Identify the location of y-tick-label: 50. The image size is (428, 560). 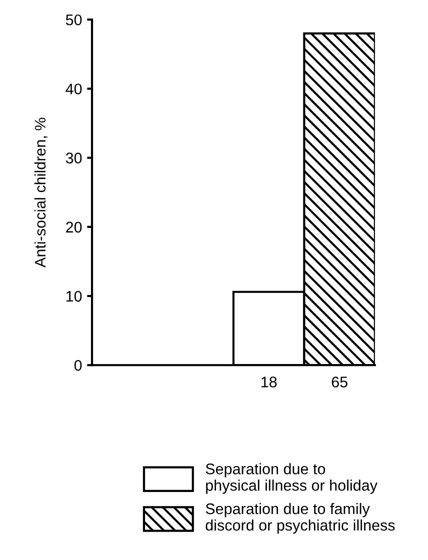
(74, 20).